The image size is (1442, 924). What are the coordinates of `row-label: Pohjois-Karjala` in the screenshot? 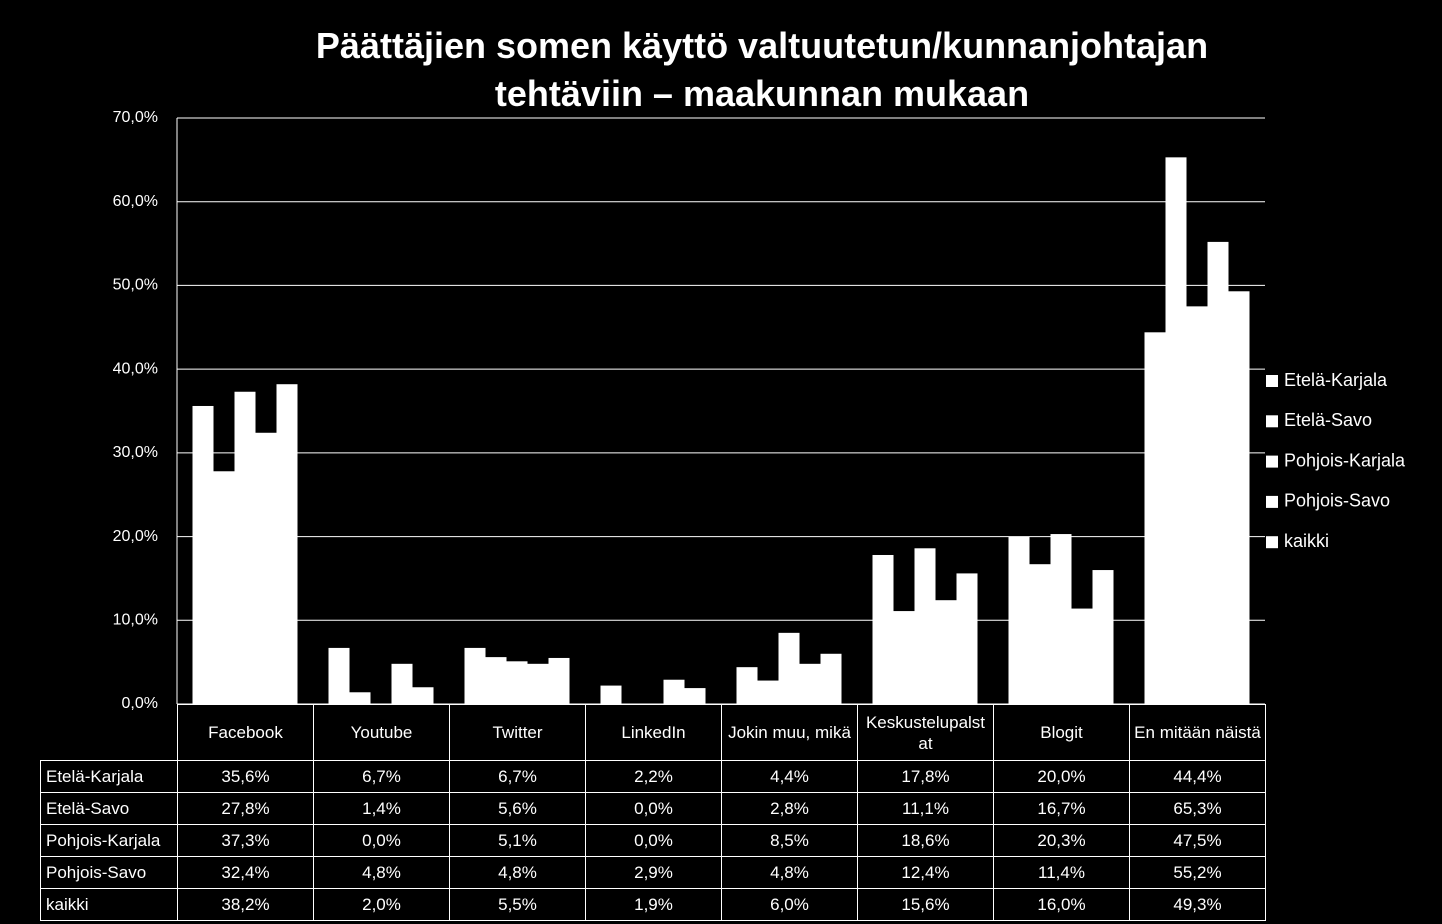 It's located at (109, 840).